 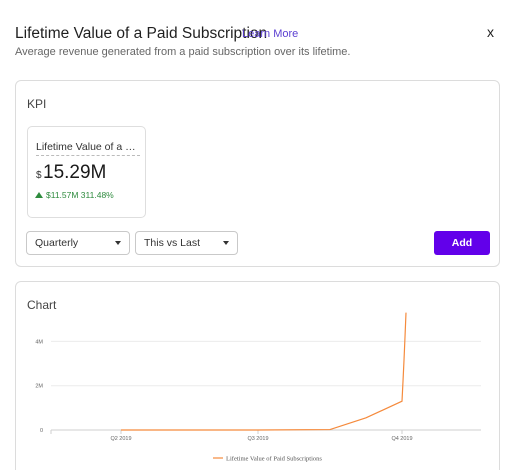 What do you see at coordinates (80, 195) in the screenshot?
I see `kpi-delta-text: $11.57M 311.48%` at bounding box center [80, 195].